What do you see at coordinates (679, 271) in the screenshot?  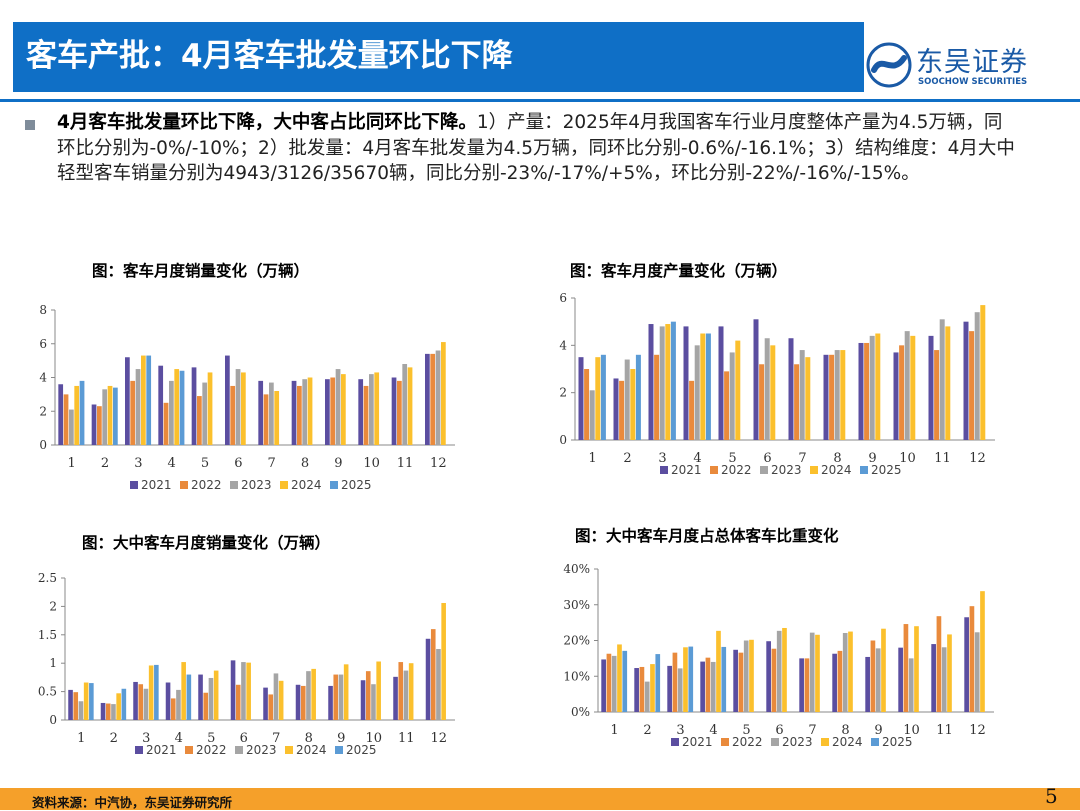 I see `chart-title-production: 图：客车月度产量变化（万辆）` at bounding box center [679, 271].